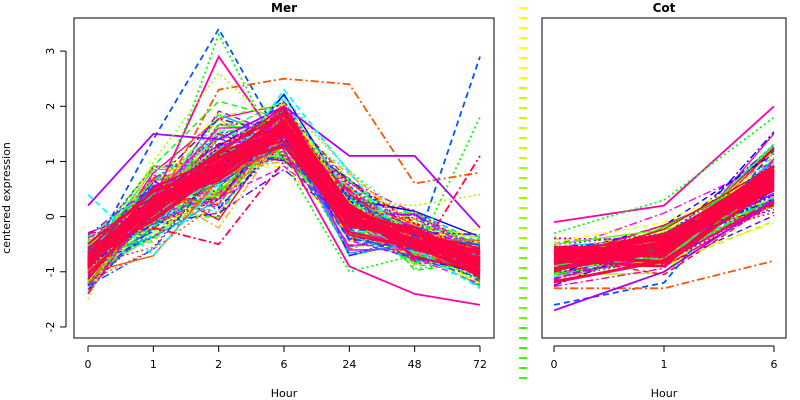 The height and width of the screenshot is (400, 800). Describe the element at coordinates (284, 8) in the screenshot. I see `mer-title: Mer` at that location.